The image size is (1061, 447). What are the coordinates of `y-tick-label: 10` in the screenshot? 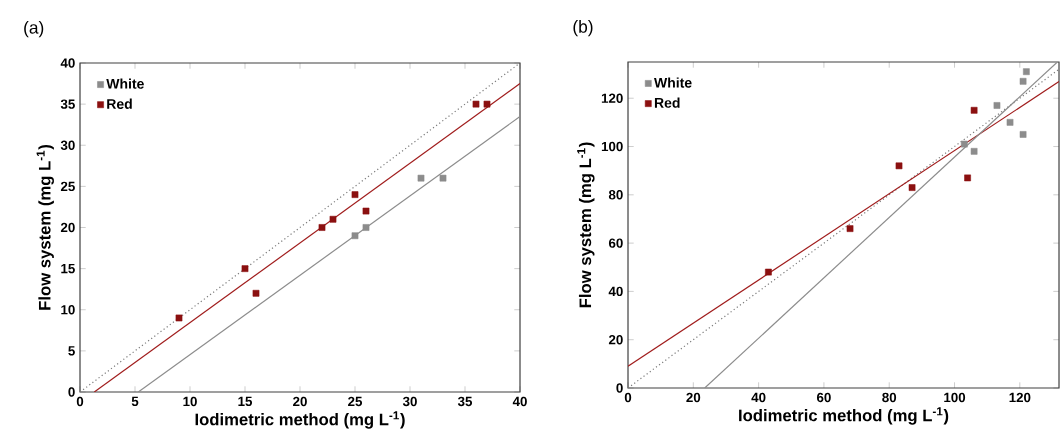 It's located at (68, 310).